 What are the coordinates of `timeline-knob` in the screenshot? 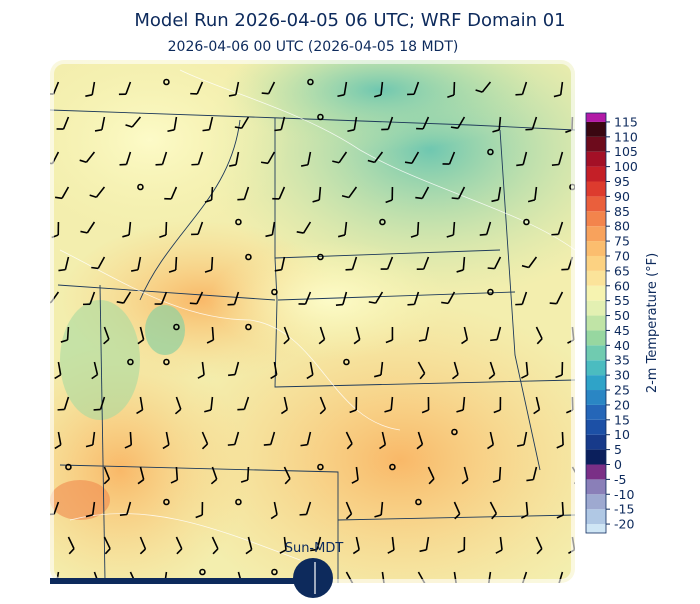 It's located at (313, 578).